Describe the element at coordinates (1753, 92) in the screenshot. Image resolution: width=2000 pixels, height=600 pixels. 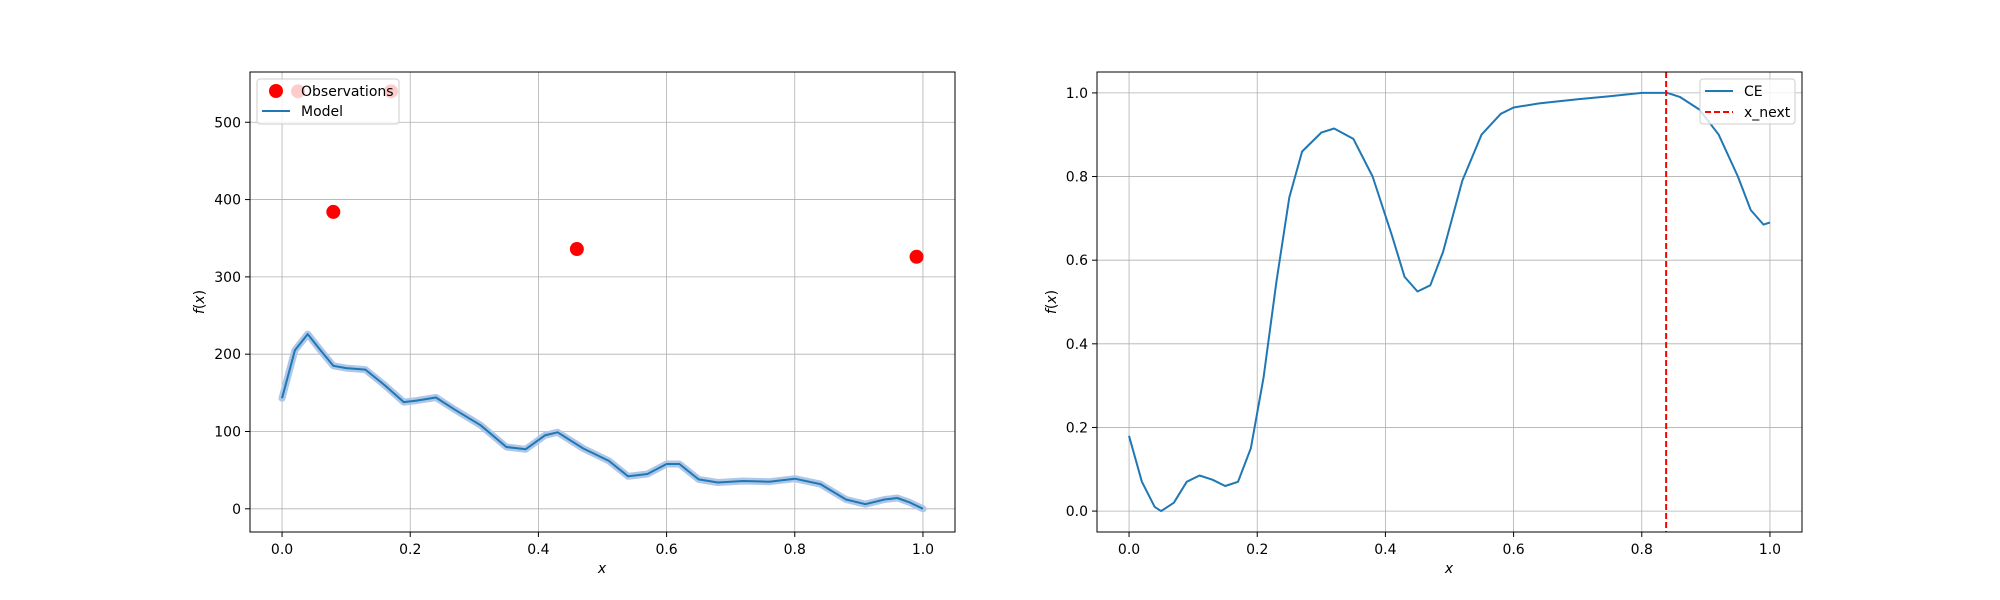
I see `legend-label-ce: CE` at that location.